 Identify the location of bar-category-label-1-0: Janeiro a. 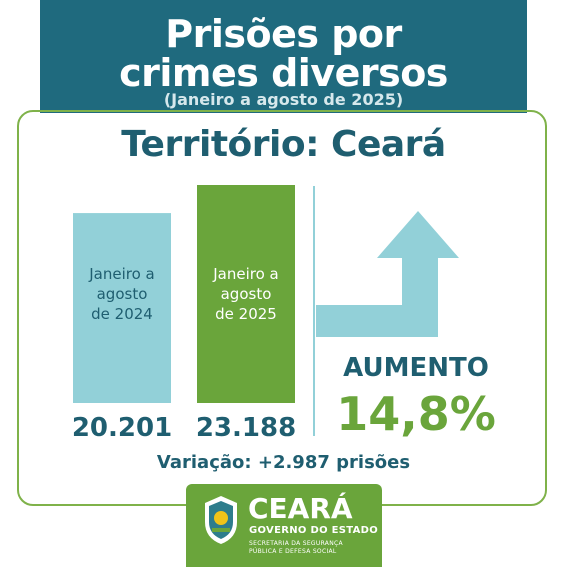
(245, 274).